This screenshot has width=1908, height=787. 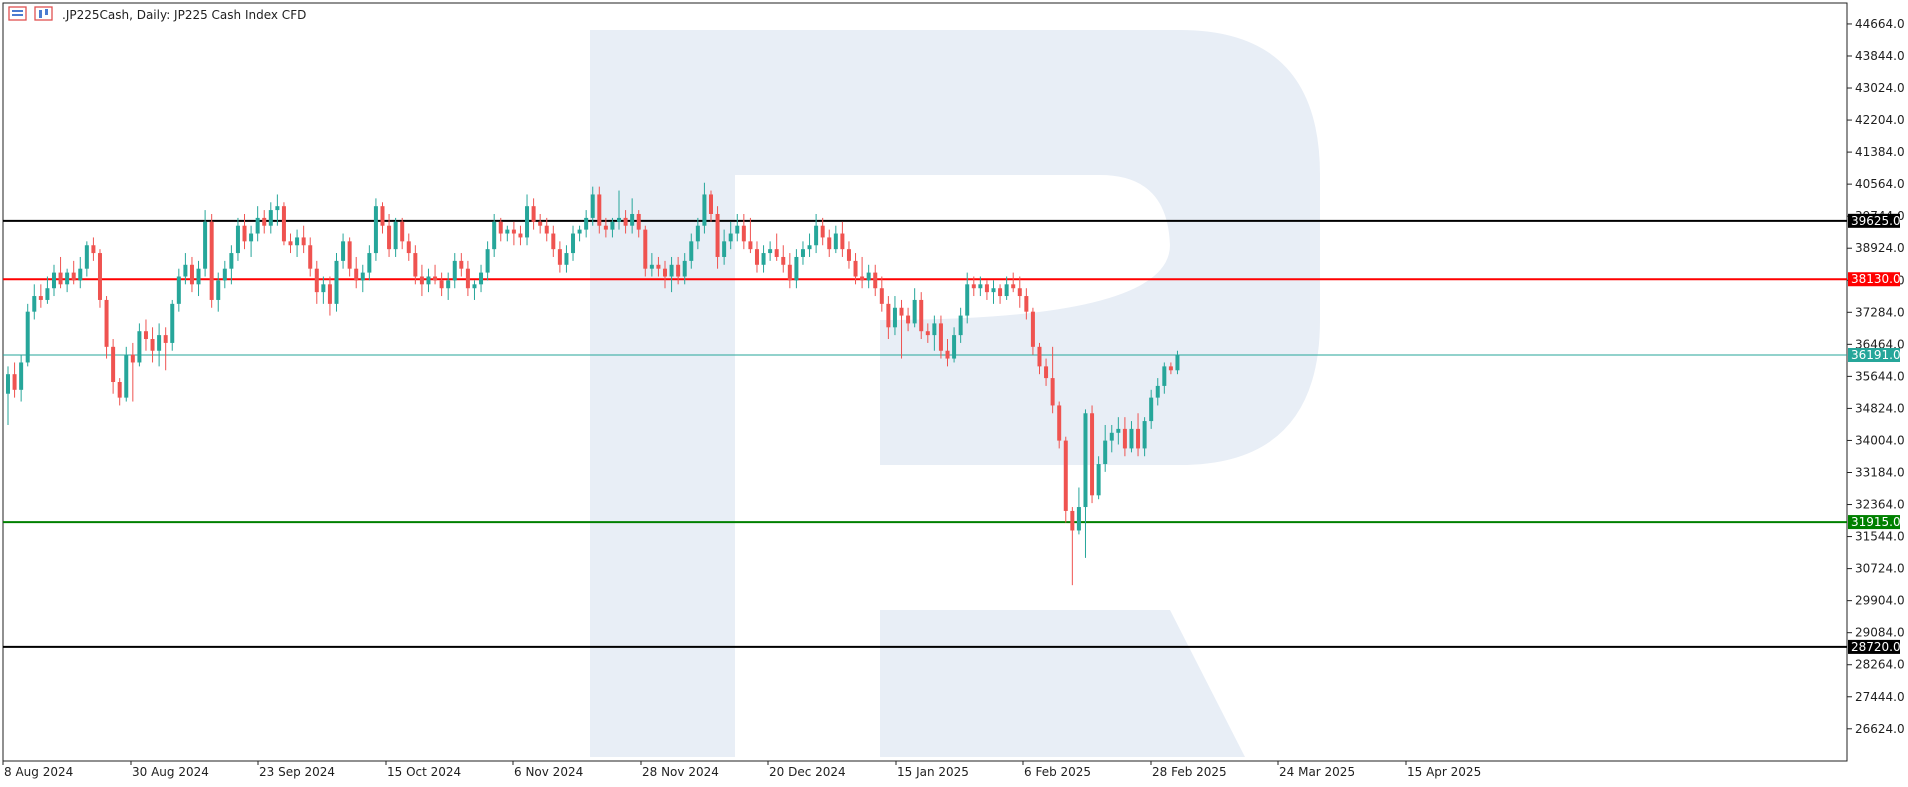 I want to click on chart-title: .JP225Cash, Daily: JP225 Cash Index CFD, so click(x=184, y=15).